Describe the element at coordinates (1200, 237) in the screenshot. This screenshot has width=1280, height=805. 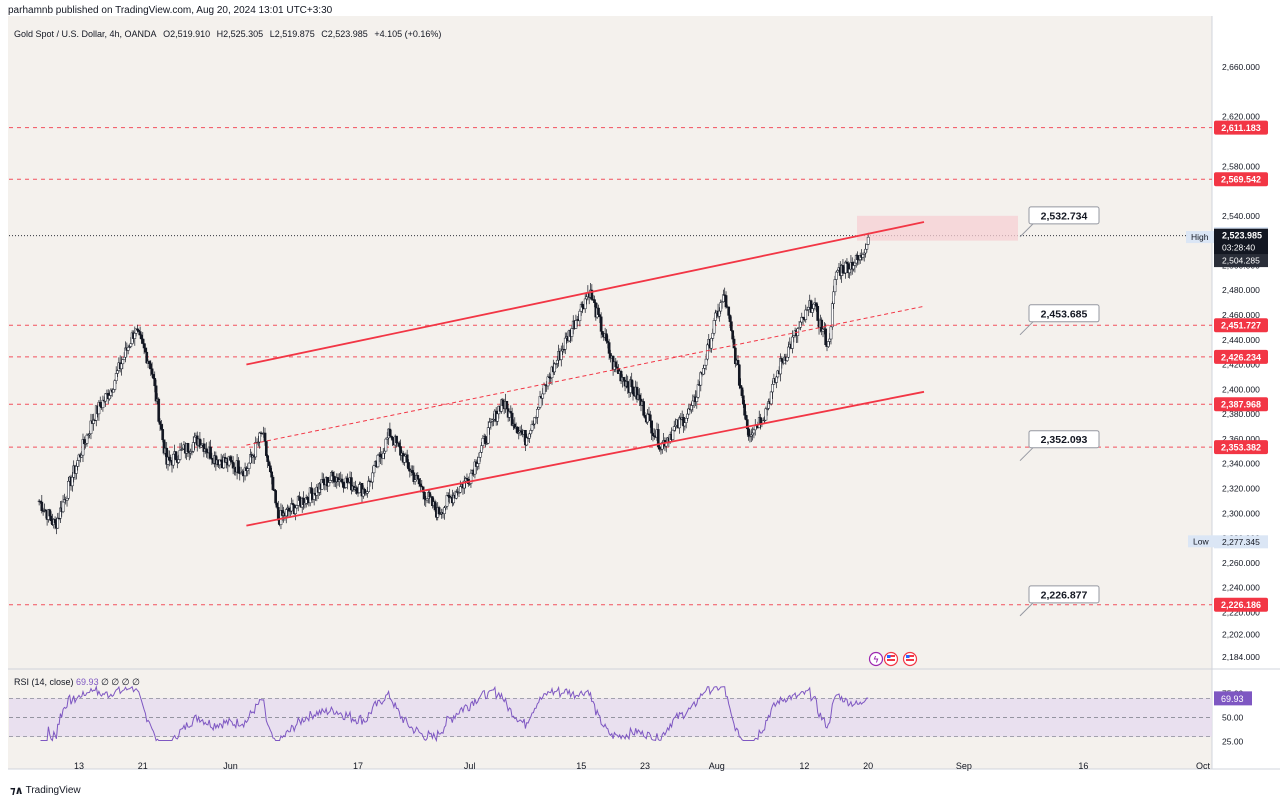
I see `high-marker-label: High` at that location.